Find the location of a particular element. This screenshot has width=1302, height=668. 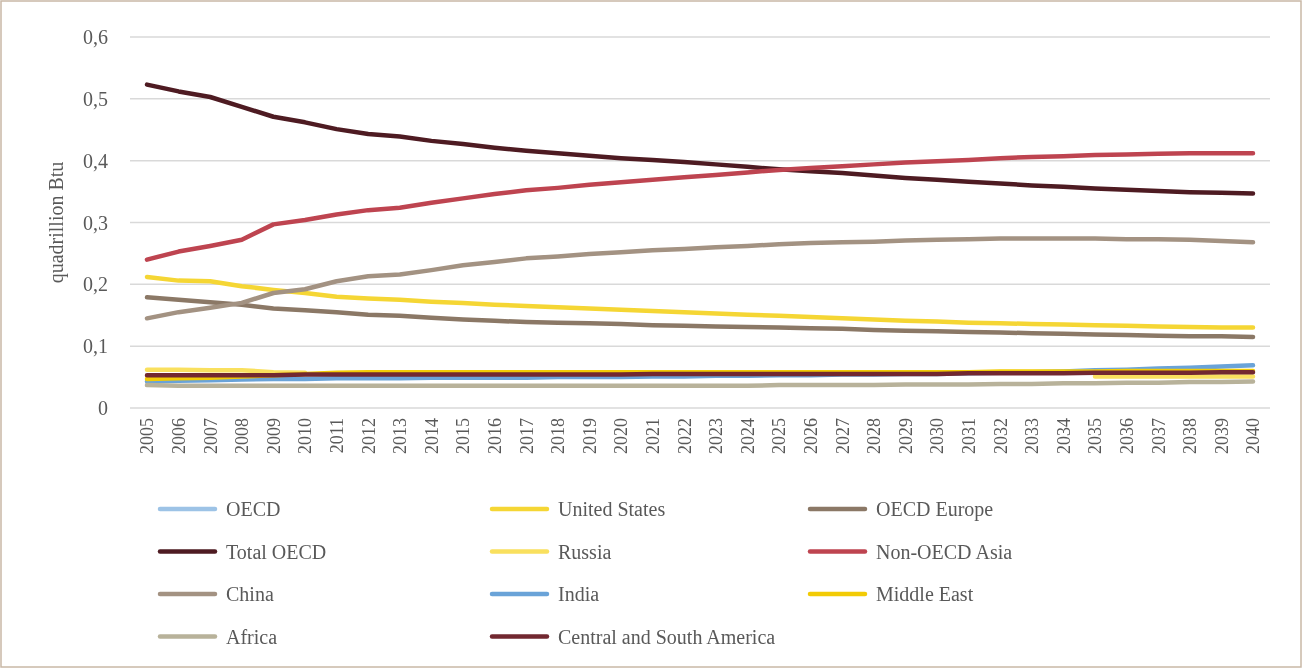

x-tick-label: 2009 is located at coordinates (273, 436).